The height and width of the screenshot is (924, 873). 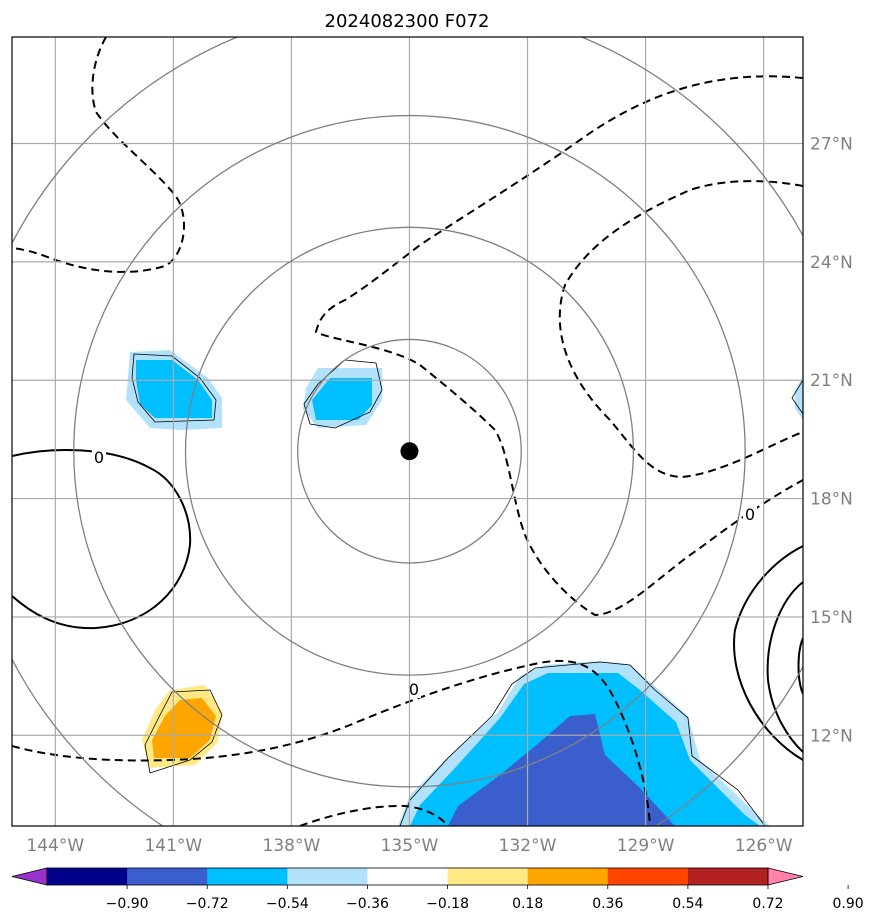 I want to click on y-tick-label-1: 24°N, so click(x=831, y=263).